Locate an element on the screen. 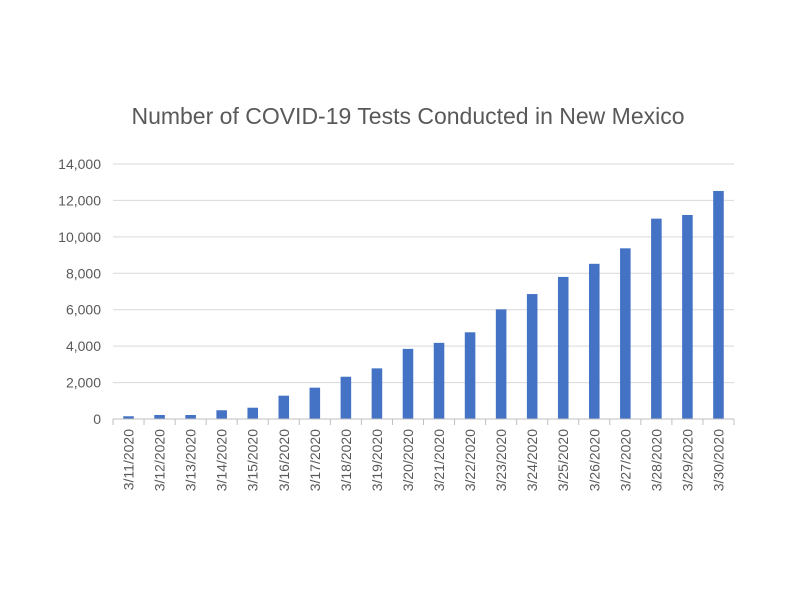 The width and height of the screenshot is (792, 612). x-tick-label: 3/11/2020 is located at coordinates (129, 459).